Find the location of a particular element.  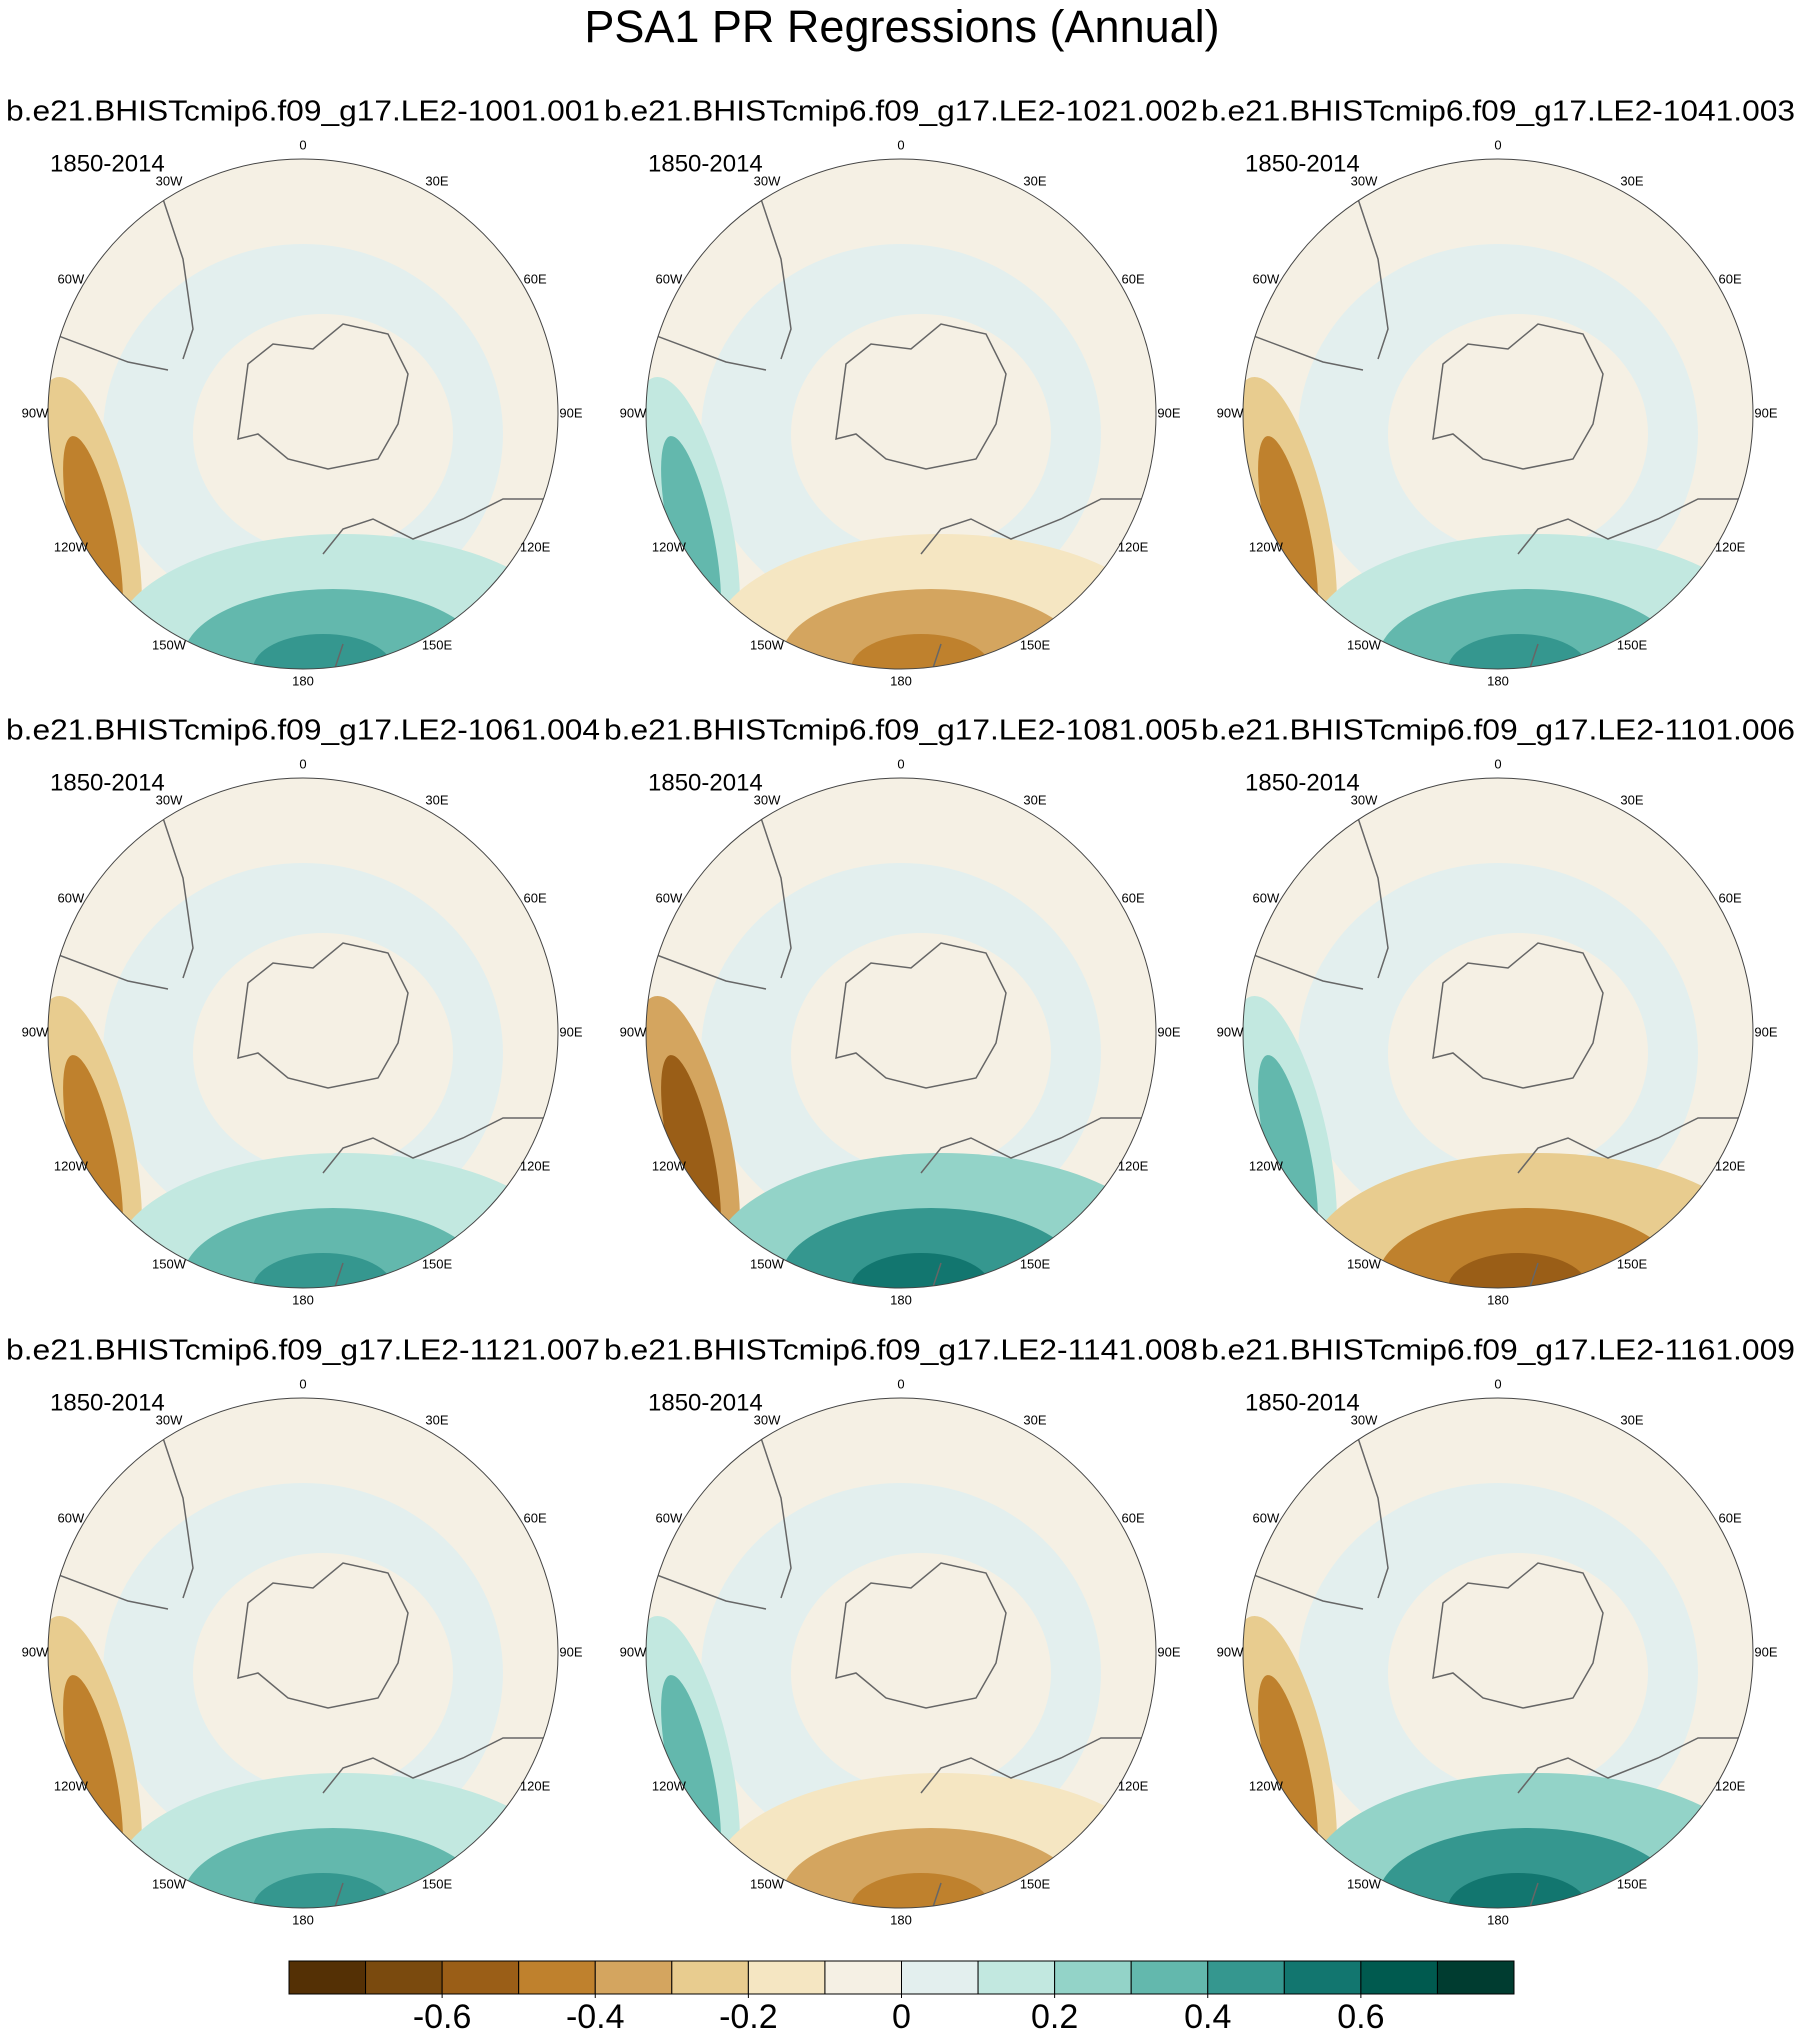

colorbar-tick-label: -0.6 is located at coordinates (442, 2017).